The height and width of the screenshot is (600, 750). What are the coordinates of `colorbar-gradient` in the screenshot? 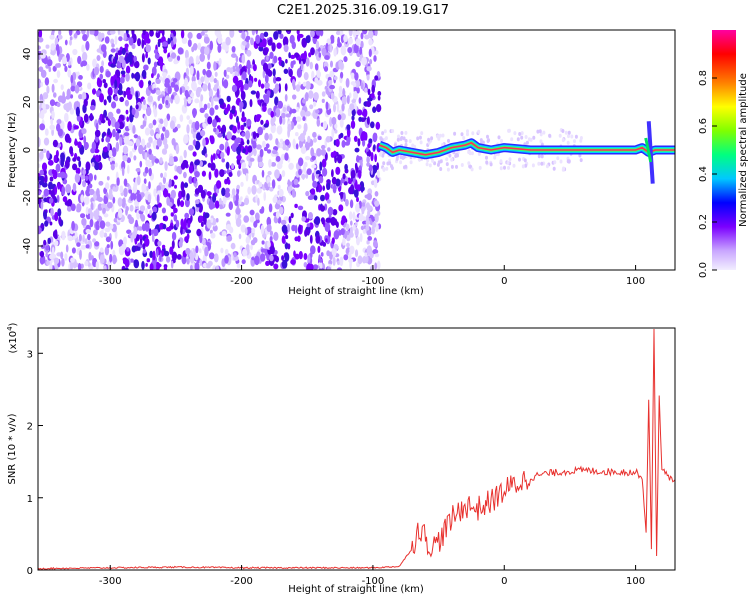 It's located at (724, 150).